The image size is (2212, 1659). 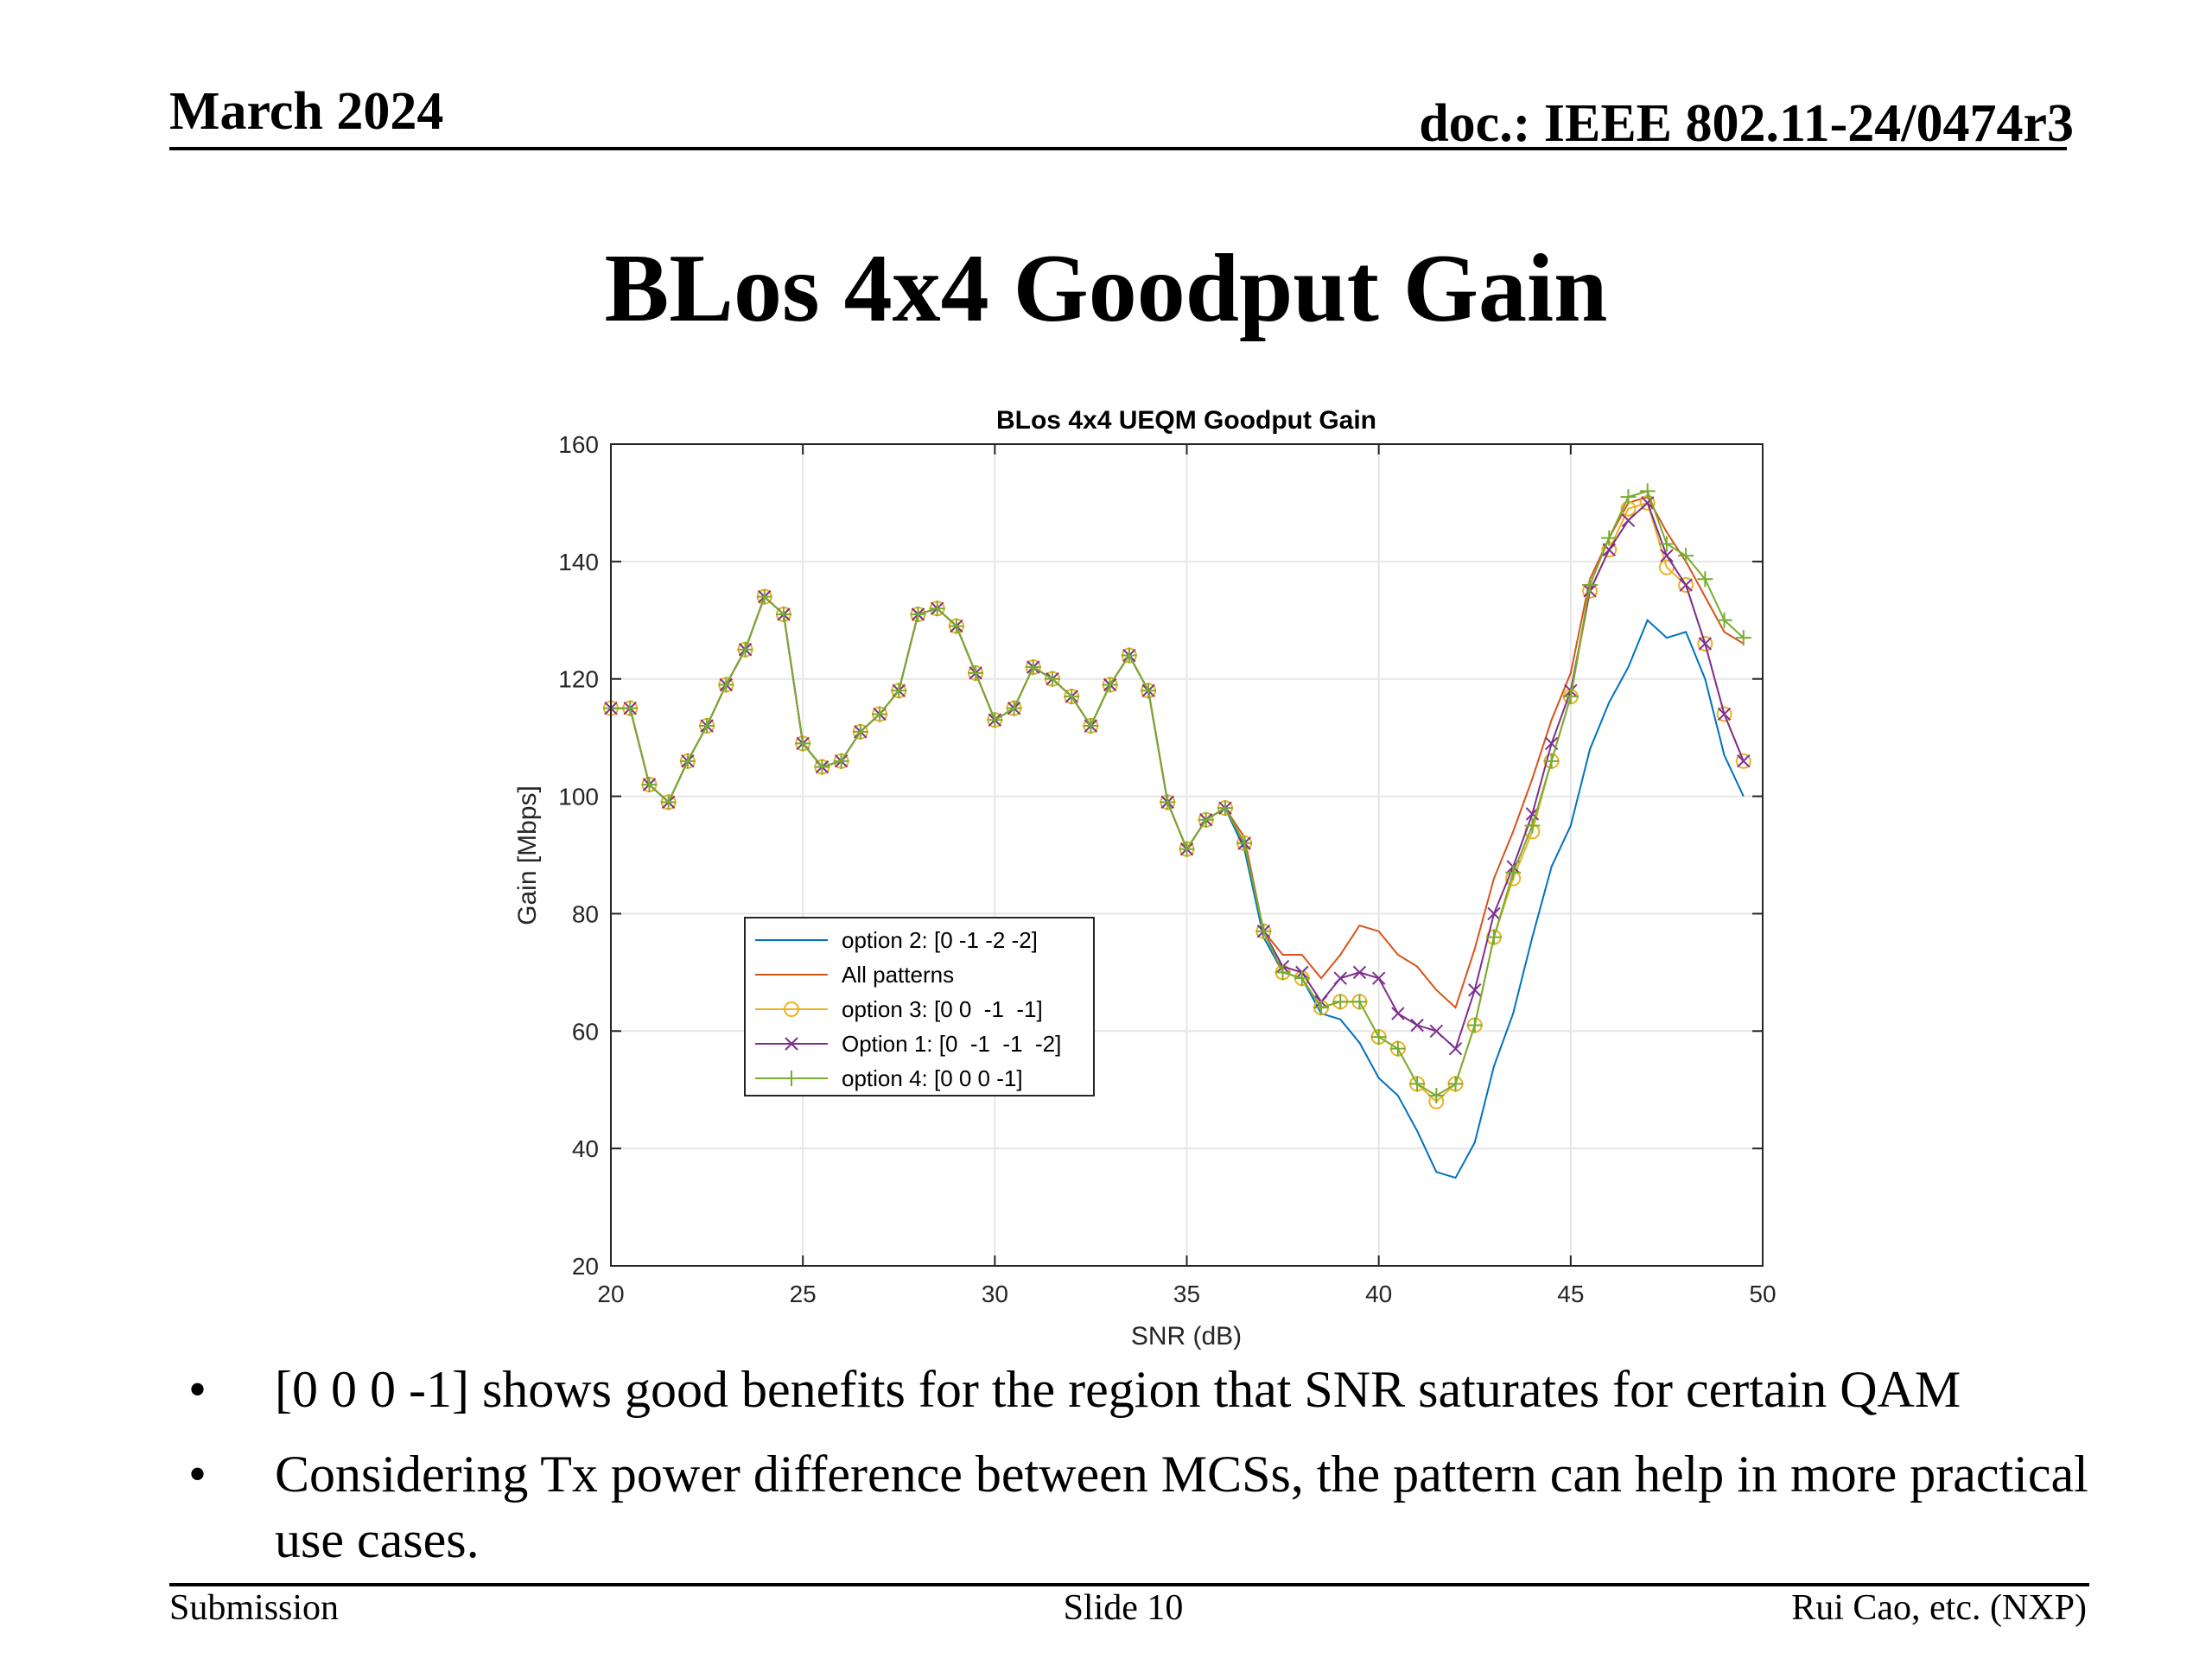 What do you see at coordinates (578, 444) in the screenshot?
I see `y-tick-label: 160` at bounding box center [578, 444].